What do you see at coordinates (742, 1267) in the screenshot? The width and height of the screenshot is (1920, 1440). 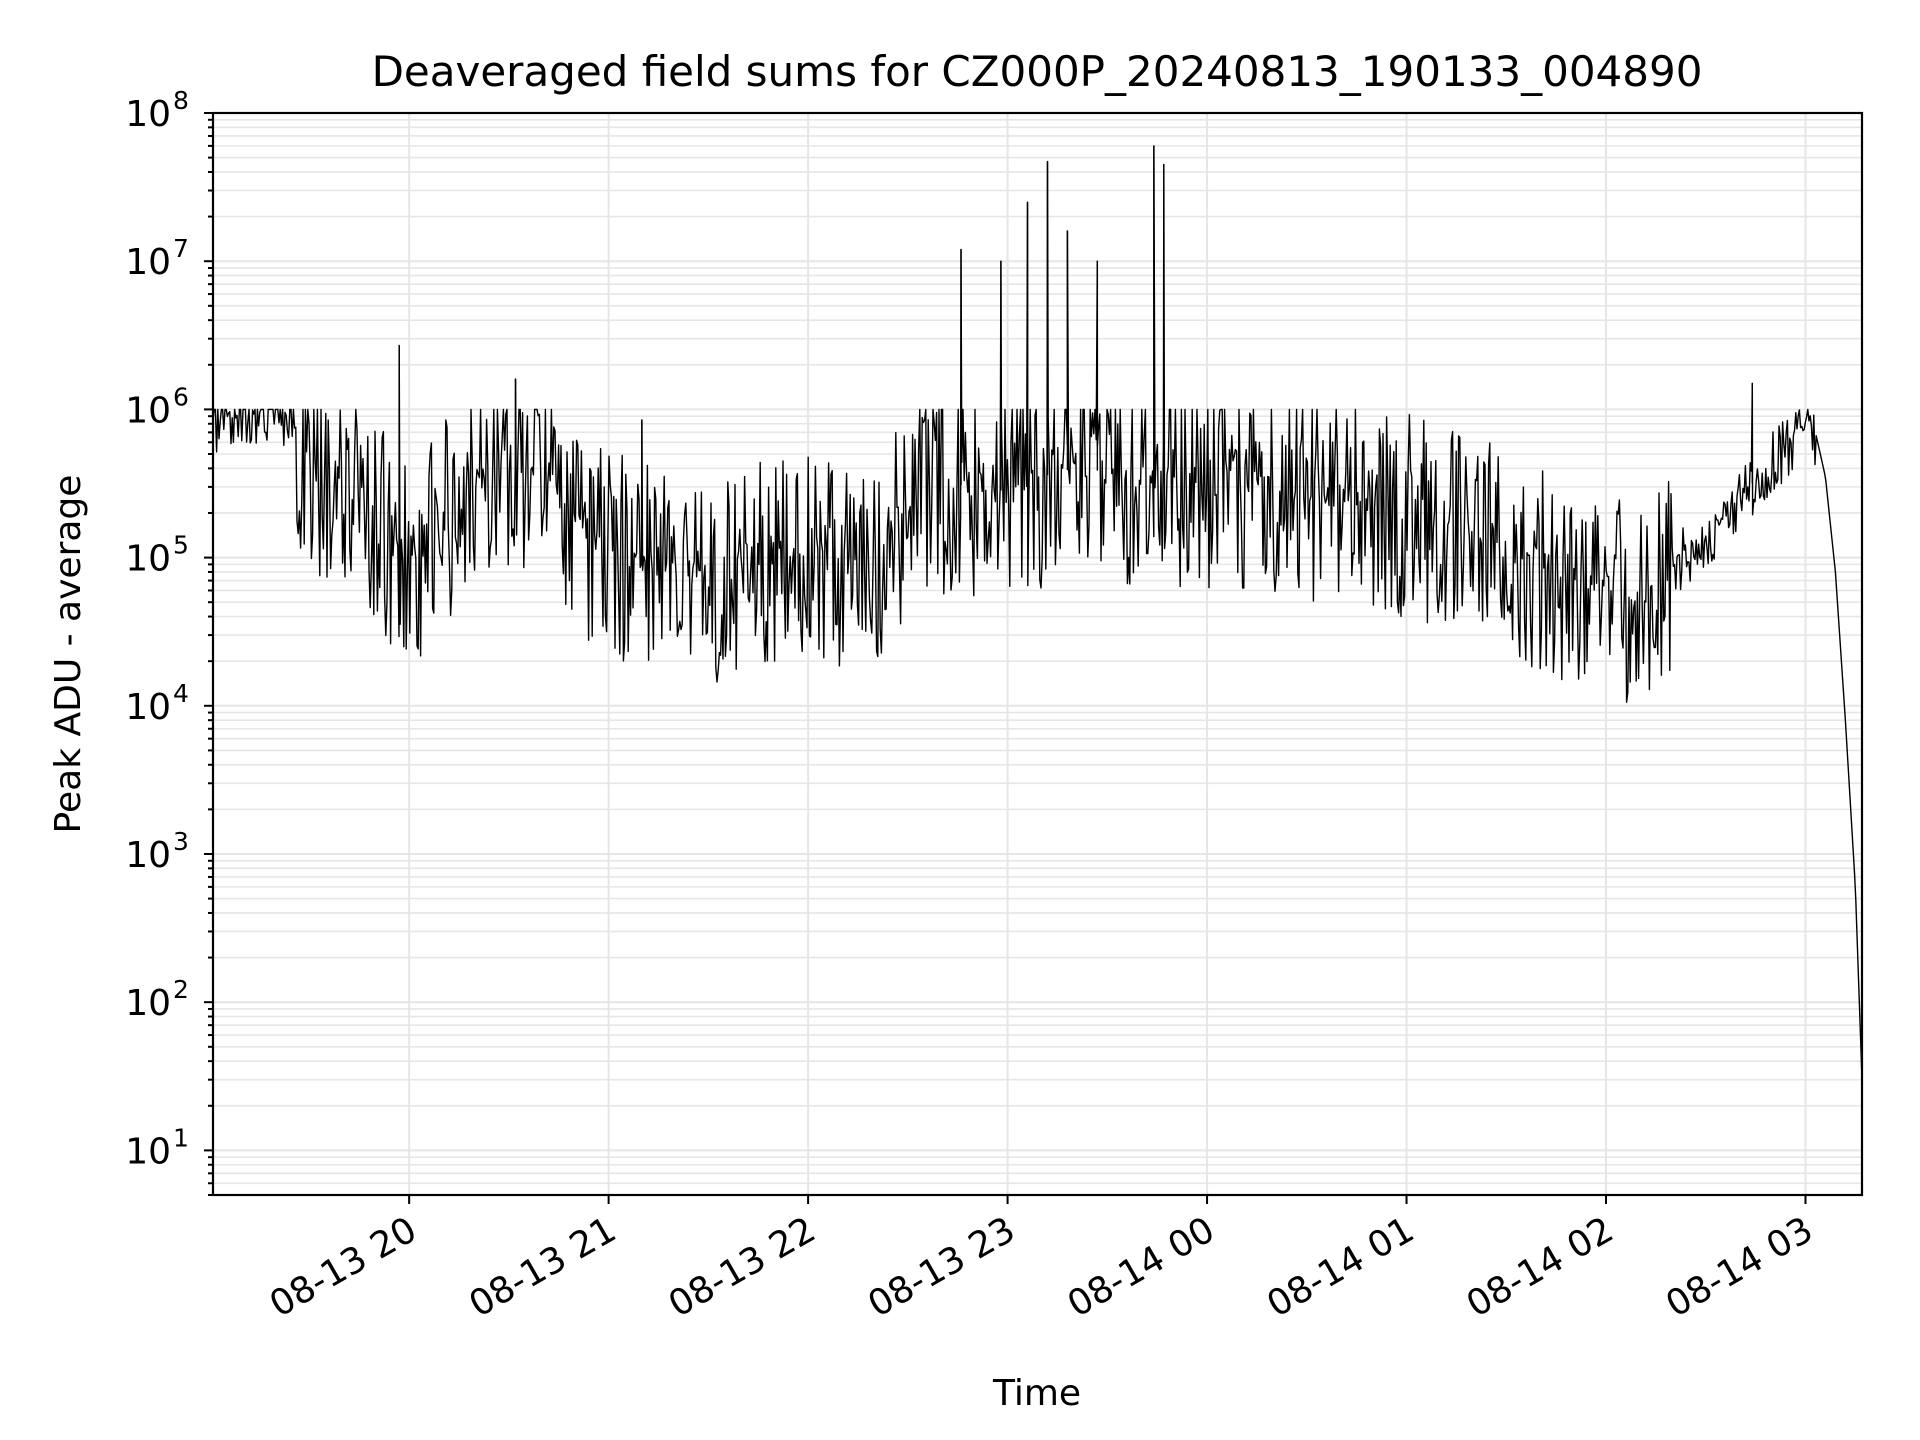 I see `x-tick-label: 08-13 22` at bounding box center [742, 1267].